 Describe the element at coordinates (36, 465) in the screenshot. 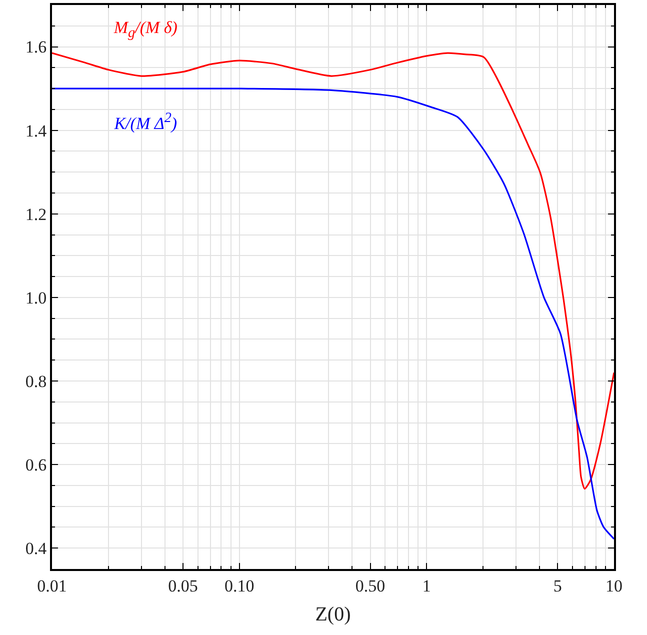

I see `y-tick-label: 0.6` at that location.